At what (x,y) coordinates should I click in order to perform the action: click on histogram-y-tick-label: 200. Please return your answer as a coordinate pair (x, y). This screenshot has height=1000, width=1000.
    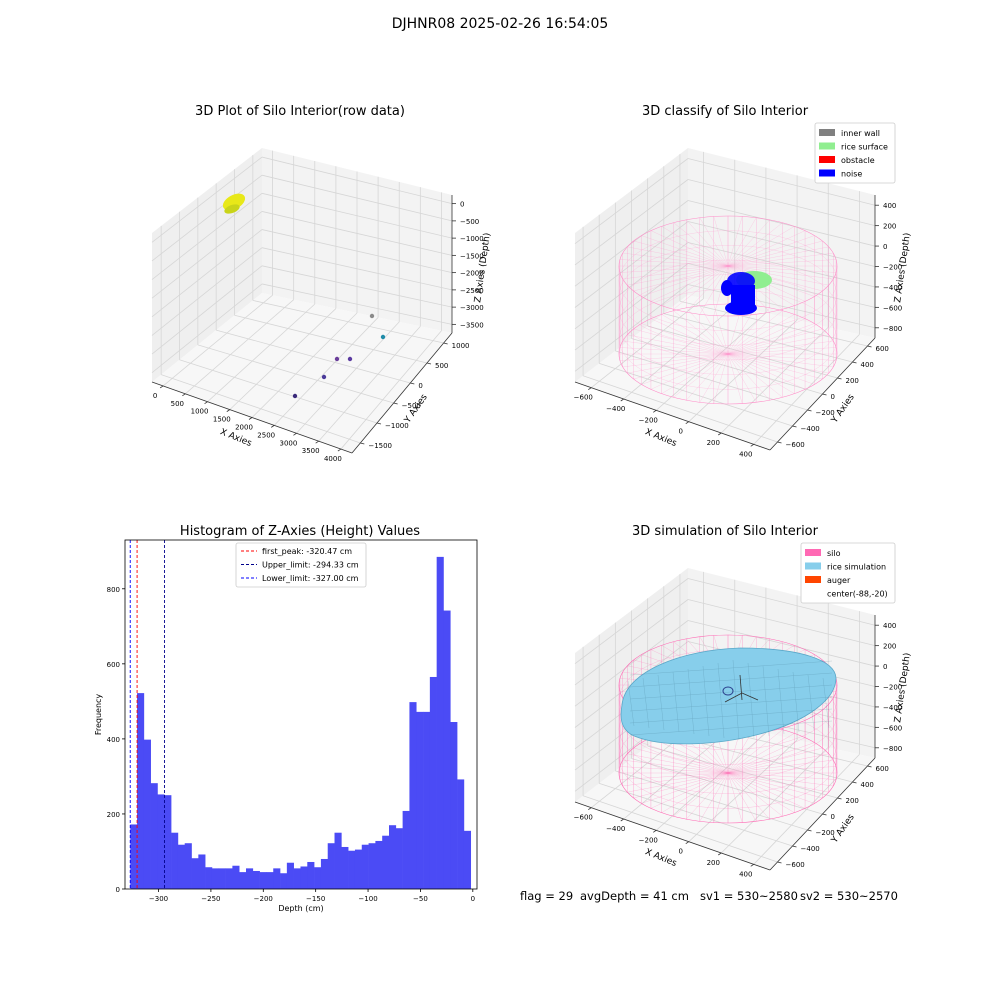
    Looking at the image, I should click on (113, 815).